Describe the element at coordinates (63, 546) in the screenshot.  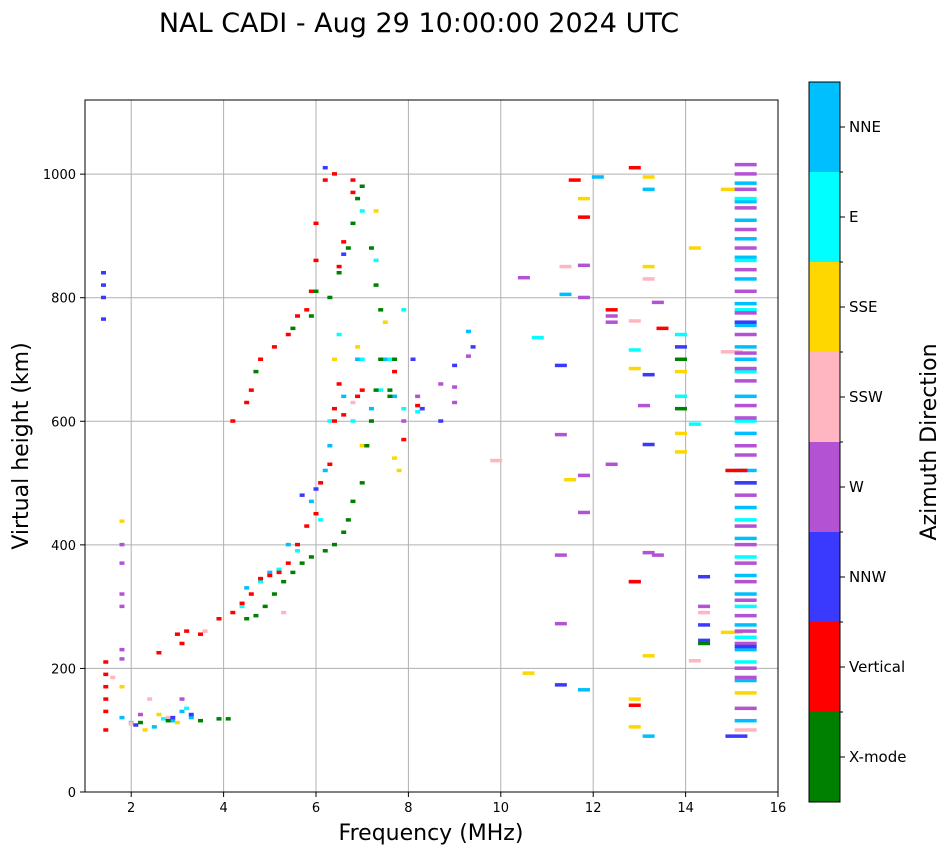
I see `y-tick-label: 400` at that location.